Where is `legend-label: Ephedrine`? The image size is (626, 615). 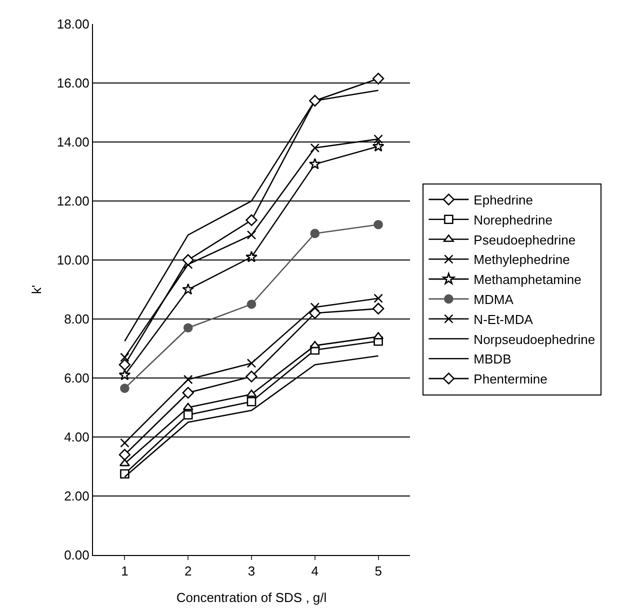 legend-label: Ephedrine is located at coordinates (503, 200).